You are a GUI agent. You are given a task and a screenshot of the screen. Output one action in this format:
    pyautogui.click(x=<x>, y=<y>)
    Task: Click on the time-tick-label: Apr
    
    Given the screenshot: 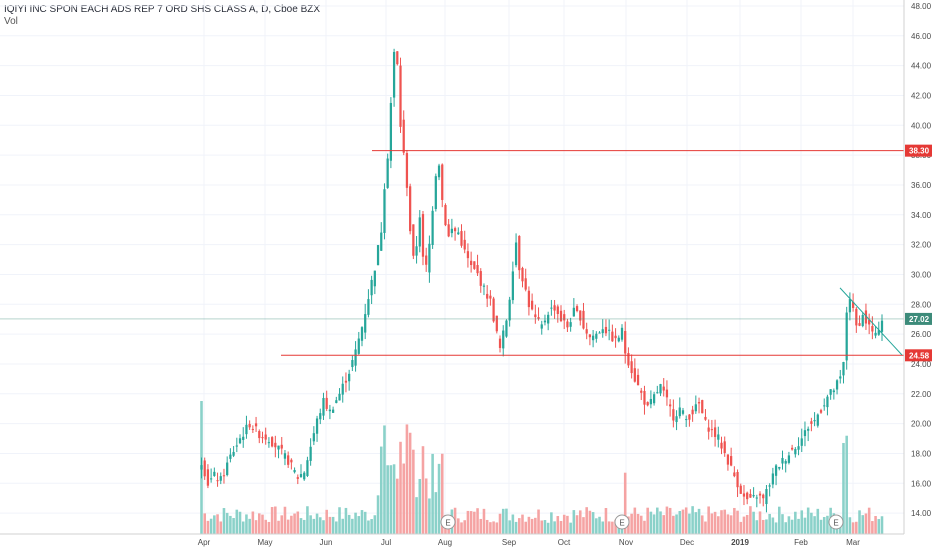 What is the action you would take?
    pyautogui.click(x=204, y=542)
    